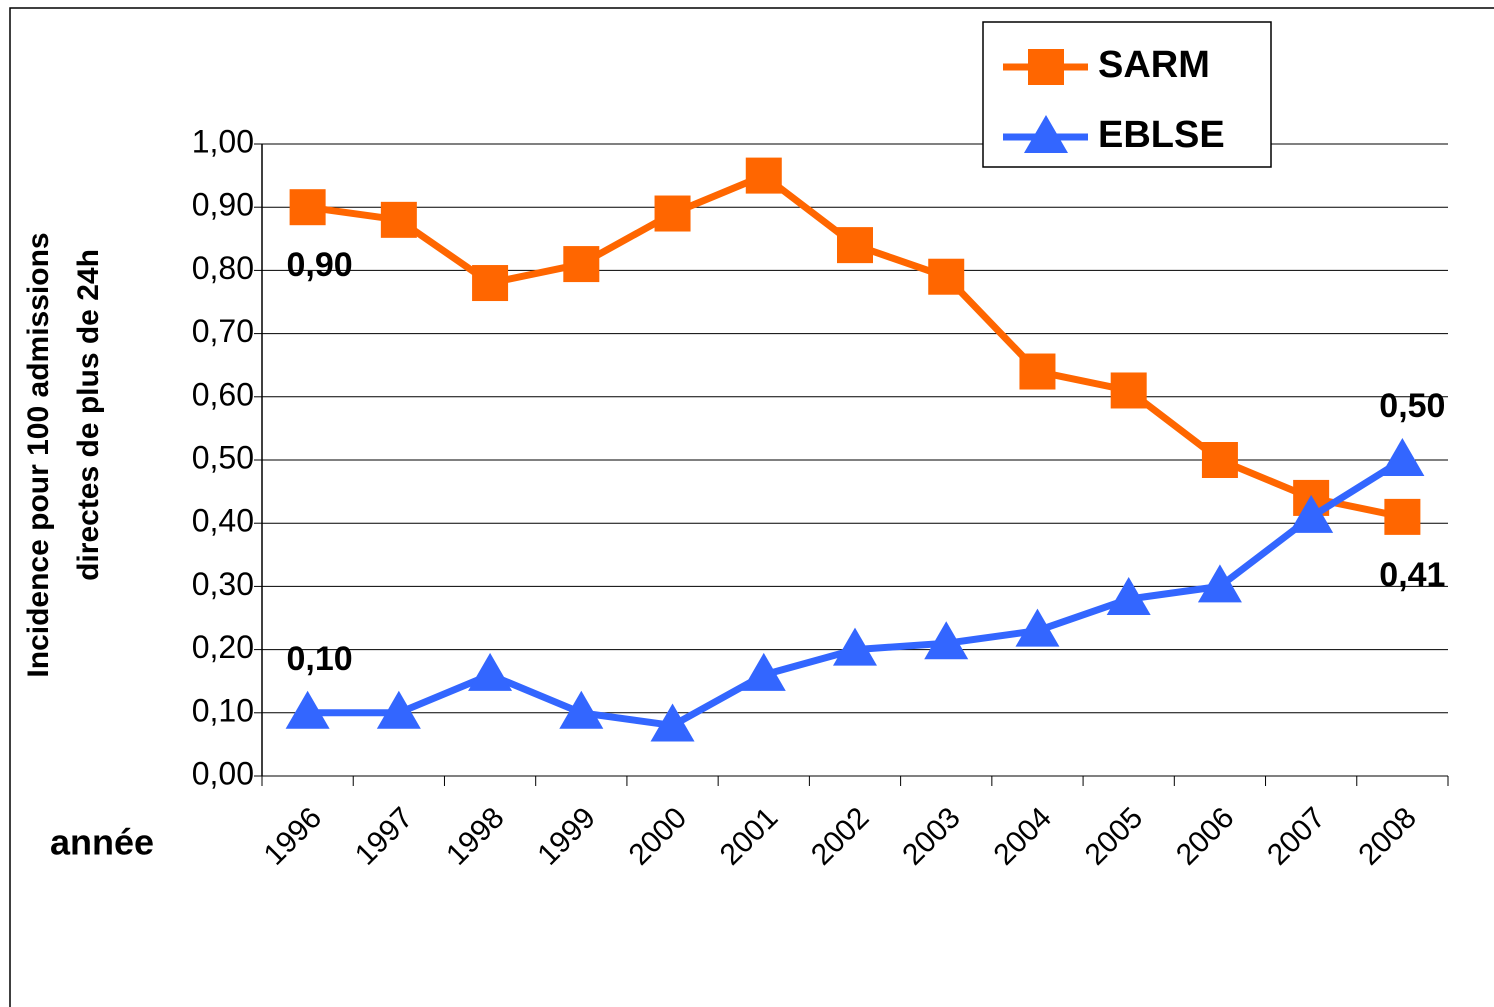 Image resolution: width=1494 pixels, height=1007 pixels. I want to click on y-tick-label: 0,50, so click(223, 457).